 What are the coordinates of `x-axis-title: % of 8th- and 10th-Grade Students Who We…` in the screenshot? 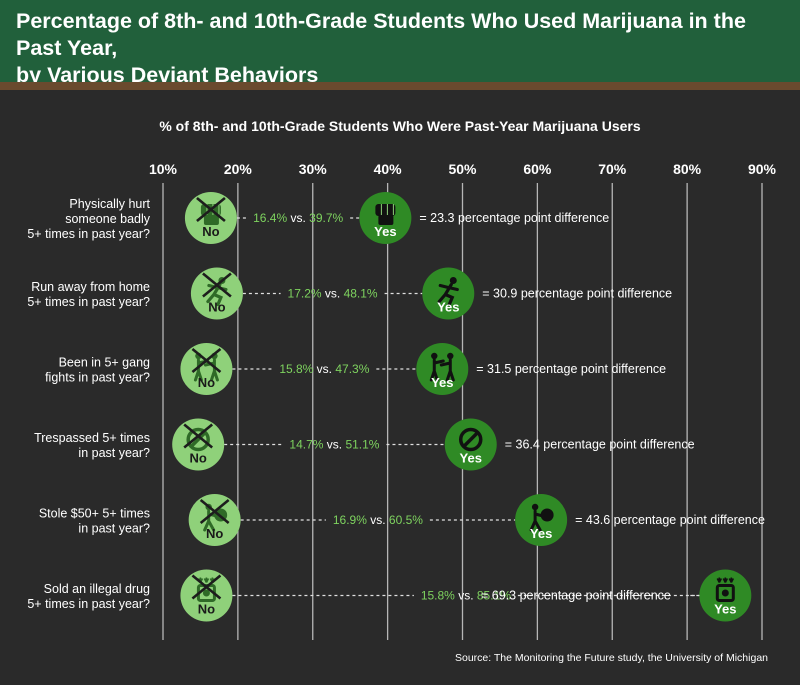 It's located at (400, 126).